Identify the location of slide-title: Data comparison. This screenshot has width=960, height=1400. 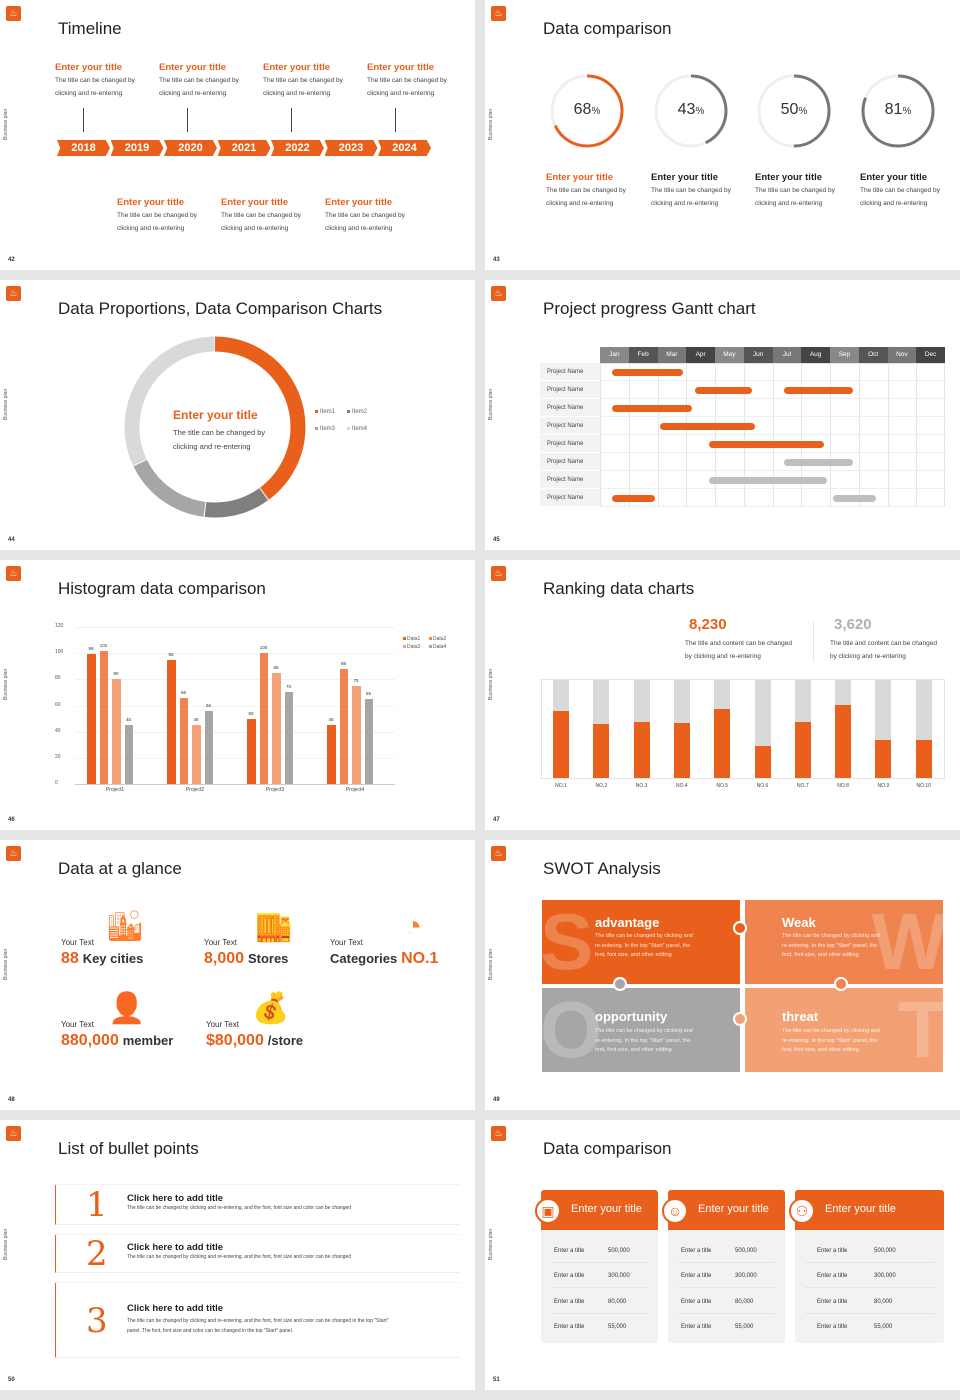
(607, 1148).